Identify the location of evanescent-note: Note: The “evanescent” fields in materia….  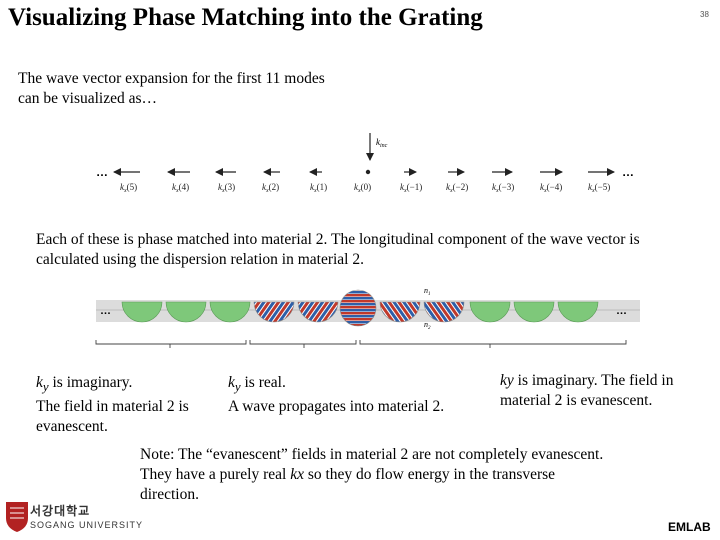
(375, 475).